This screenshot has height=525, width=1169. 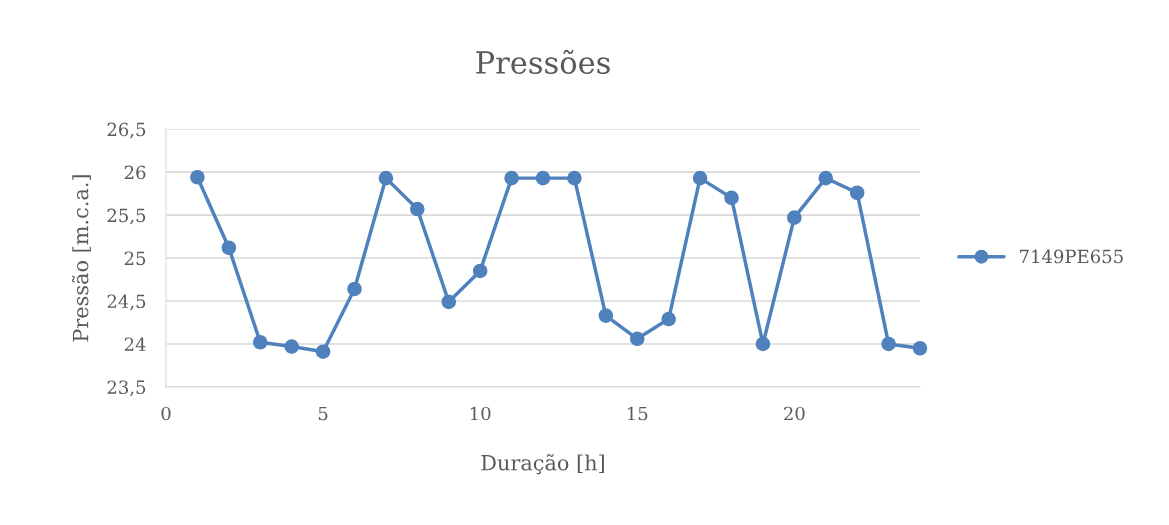 What do you see at coordinates (166, 413) in the screenshot?
I see `x-tick-label: 0` at bounding box center [166, 413].